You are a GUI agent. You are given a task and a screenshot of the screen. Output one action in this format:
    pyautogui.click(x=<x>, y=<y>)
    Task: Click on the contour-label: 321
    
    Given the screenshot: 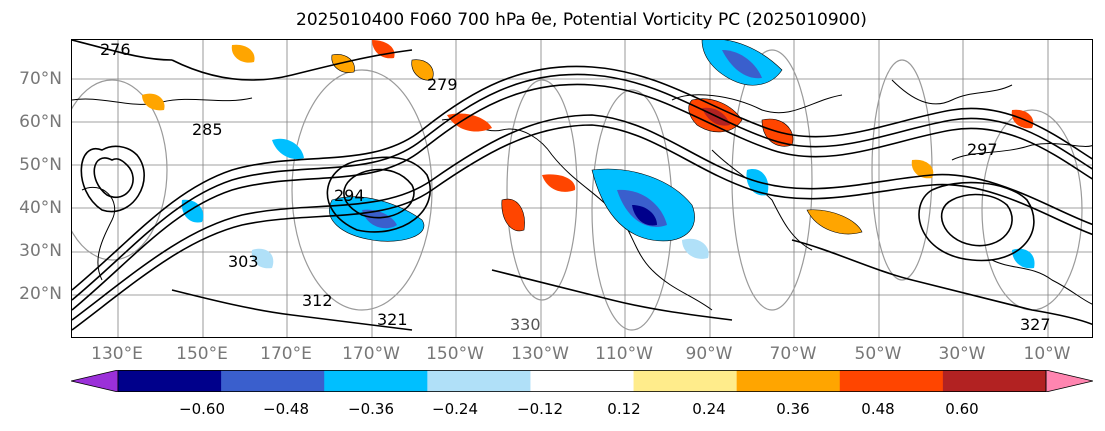 What is the action you would take?
    pyautogui.click(x=392, y=319)
    